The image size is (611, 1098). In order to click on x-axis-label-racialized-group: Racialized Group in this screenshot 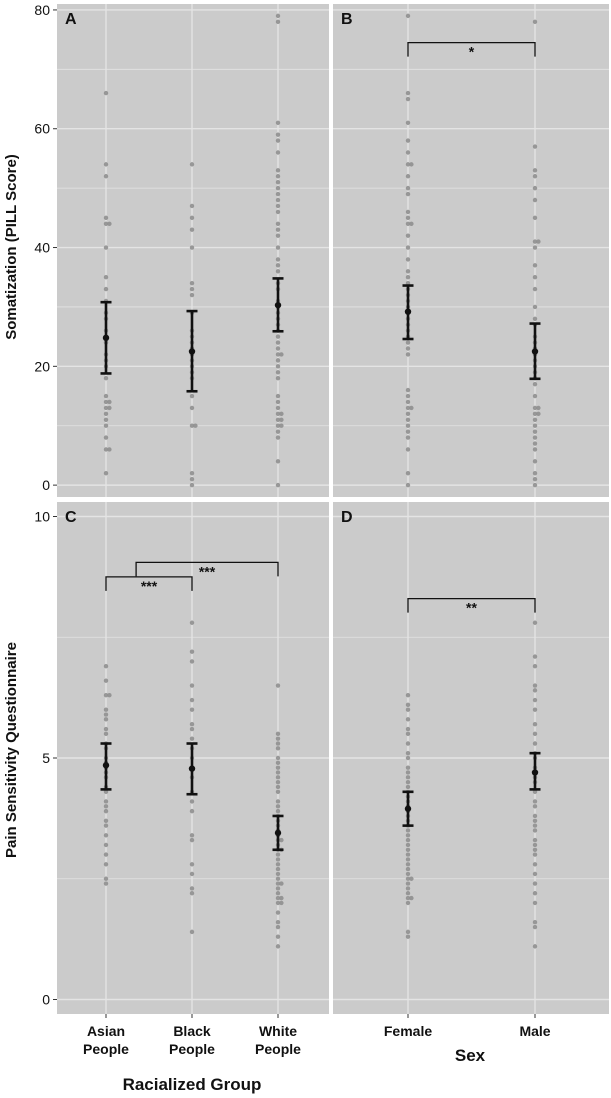, I will do `click(192, 1084)`.